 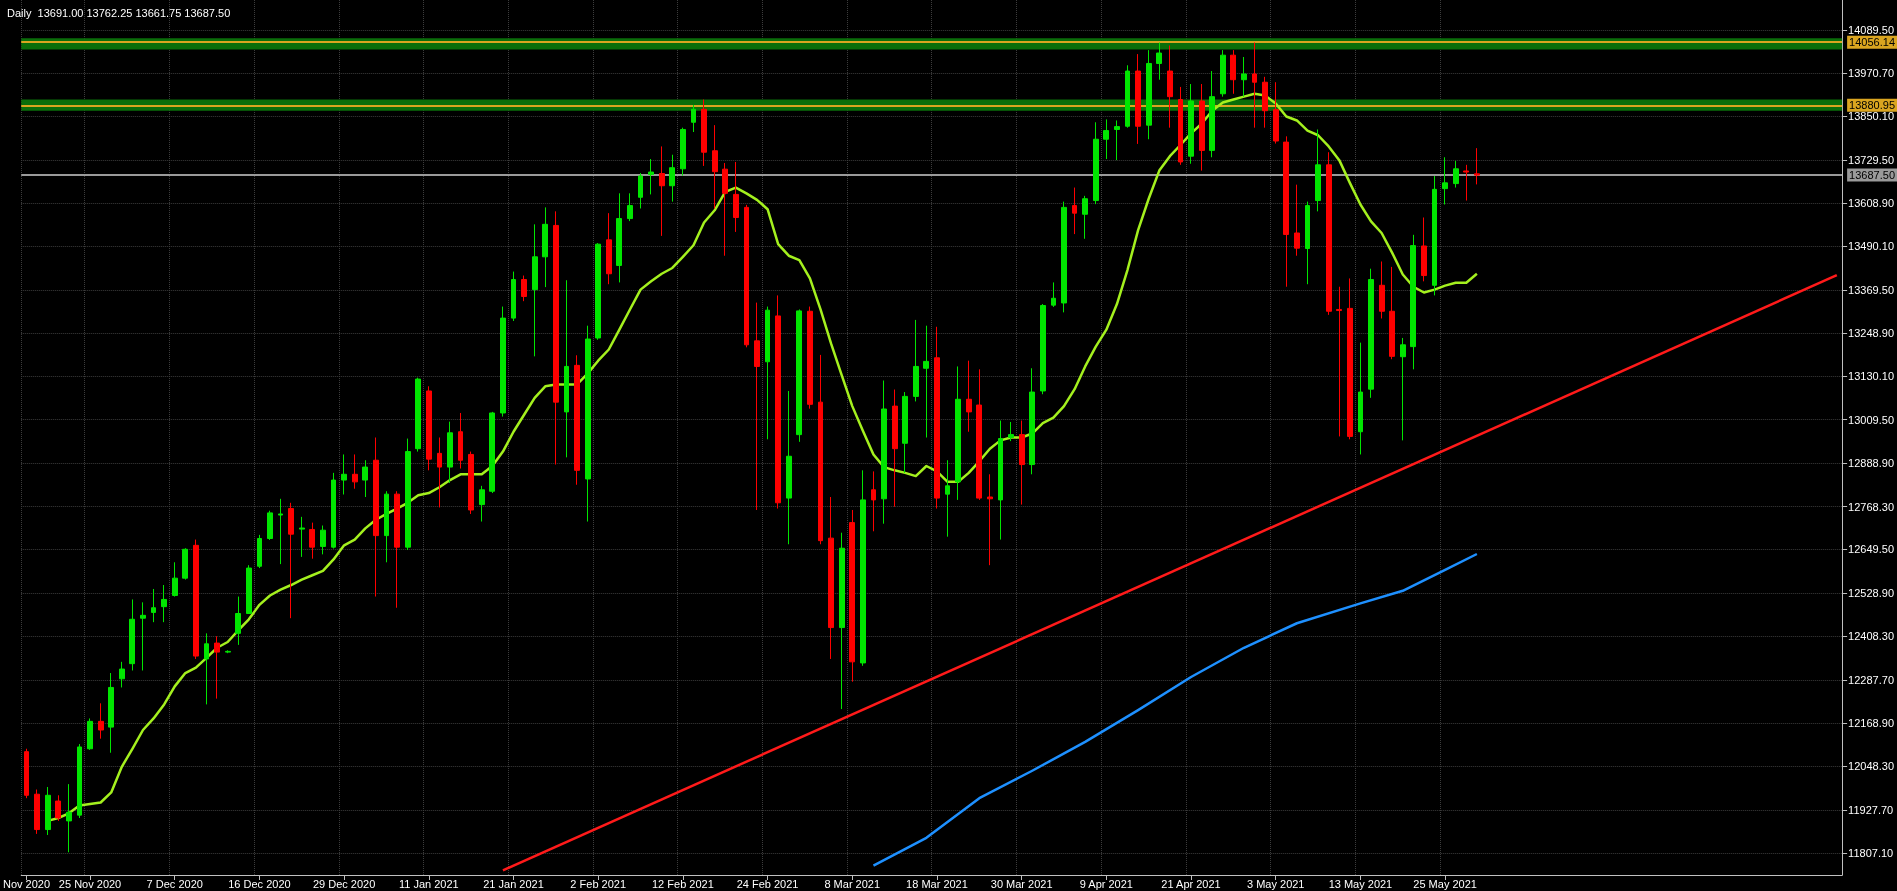 What do you see at coordinates (1871, 419) in the screenshot?
I see `y-tick-label: 13009.50` at bounding box center [1871, 419].